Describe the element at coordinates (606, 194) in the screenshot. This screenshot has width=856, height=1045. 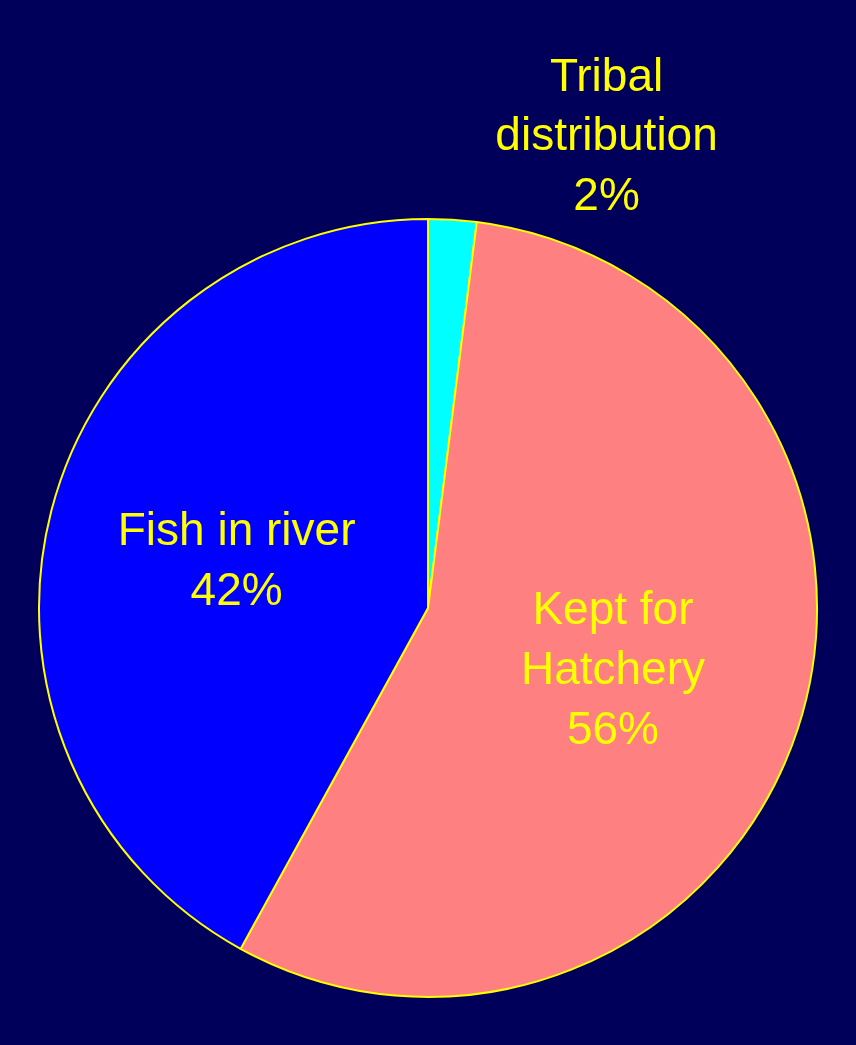
I see `data-label: 2%` at that location.